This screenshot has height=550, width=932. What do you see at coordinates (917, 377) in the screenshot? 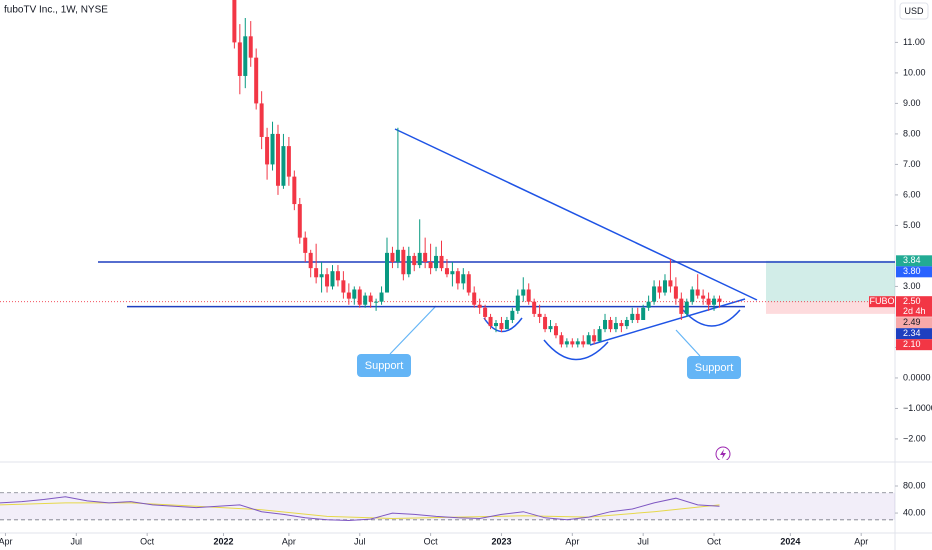
I see `y-tick-label: 0.0000` at bounding box center [917, 377].